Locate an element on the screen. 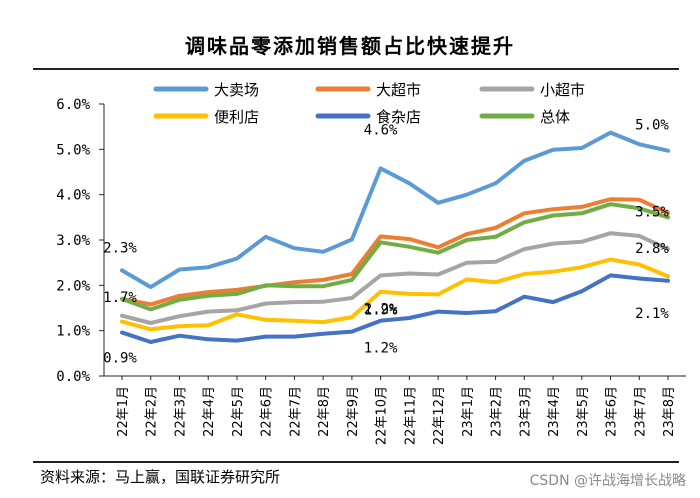  data-label: 2.1% is located at coordinates (652, 314).